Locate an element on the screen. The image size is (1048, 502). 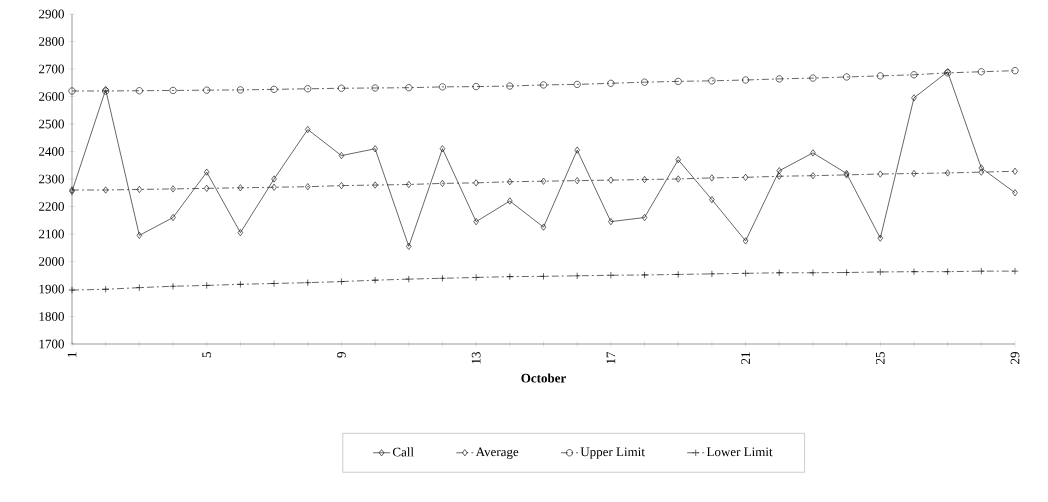
legend-label: Call is located at coordinates (403, 452).